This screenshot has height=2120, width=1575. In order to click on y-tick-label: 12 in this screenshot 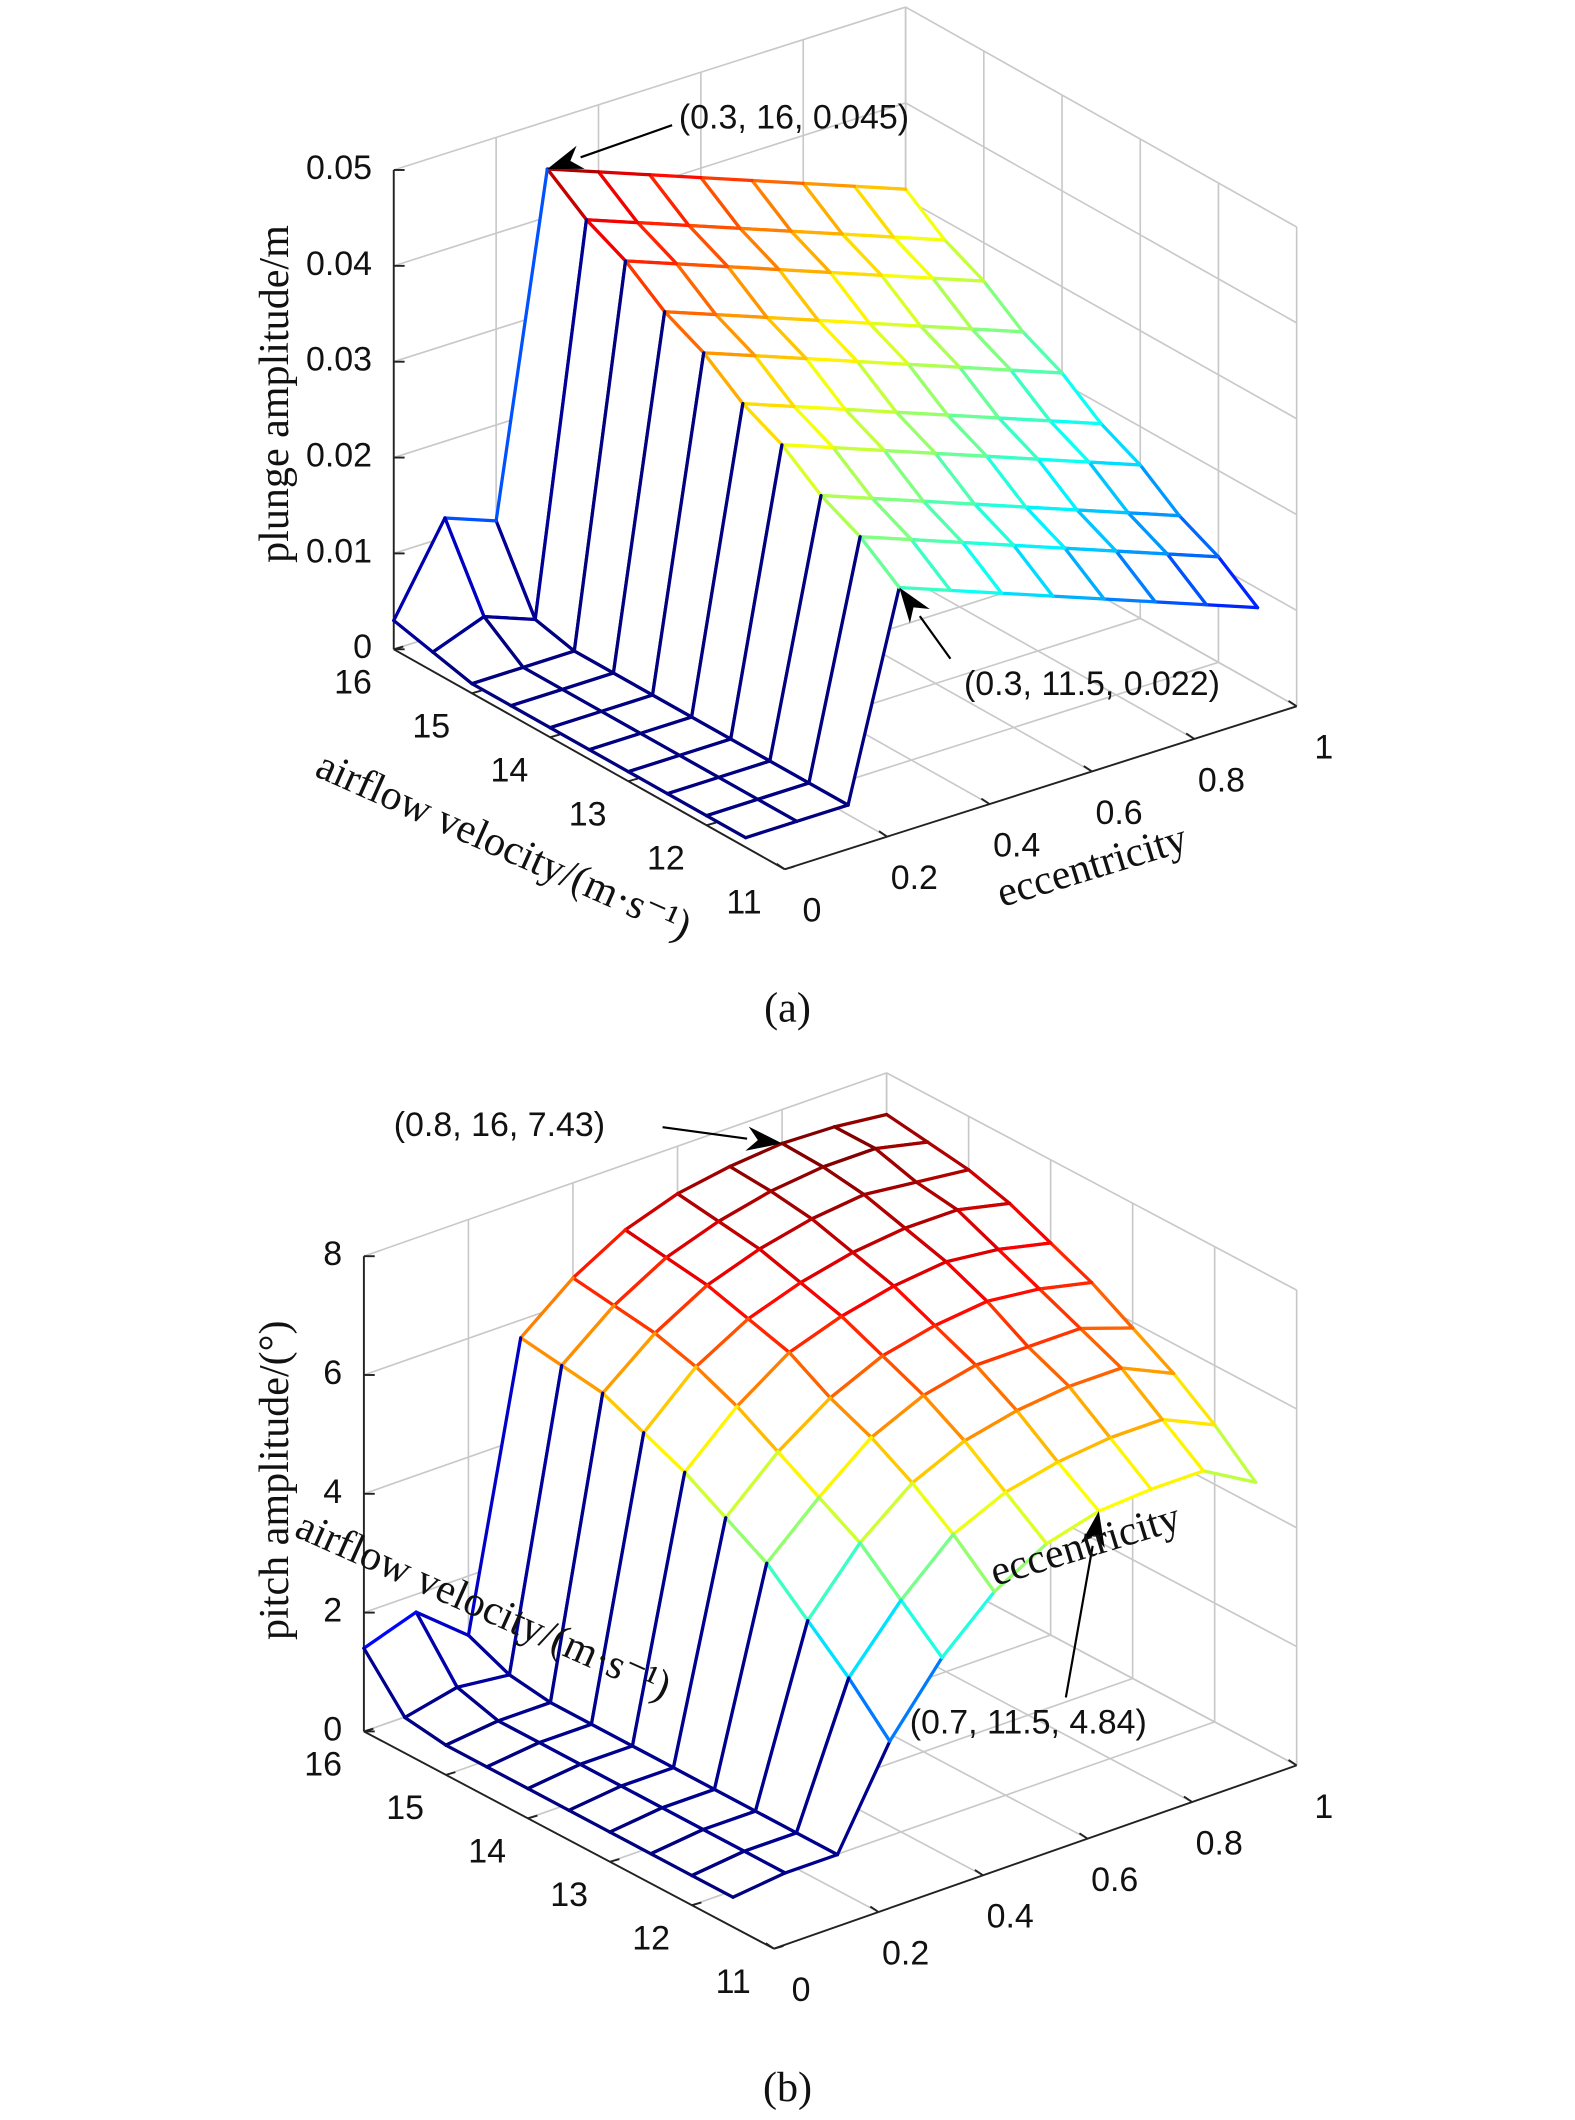, I will do `click(666, 859)`.